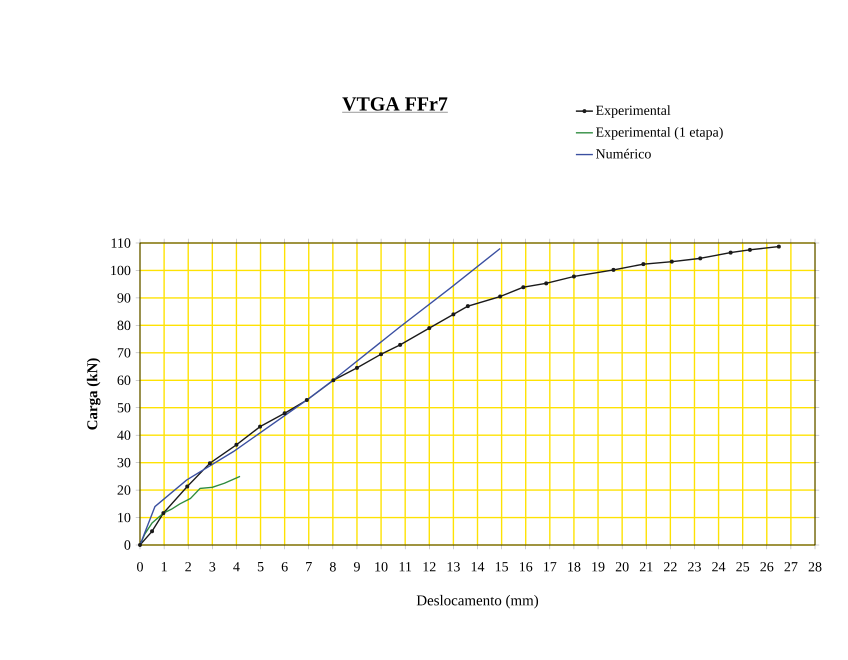 This screenshot has height=660, width=848. Describe the element at coordinates (285, 567) in the screenshot. I see `x-tick-label: 6` at that location.